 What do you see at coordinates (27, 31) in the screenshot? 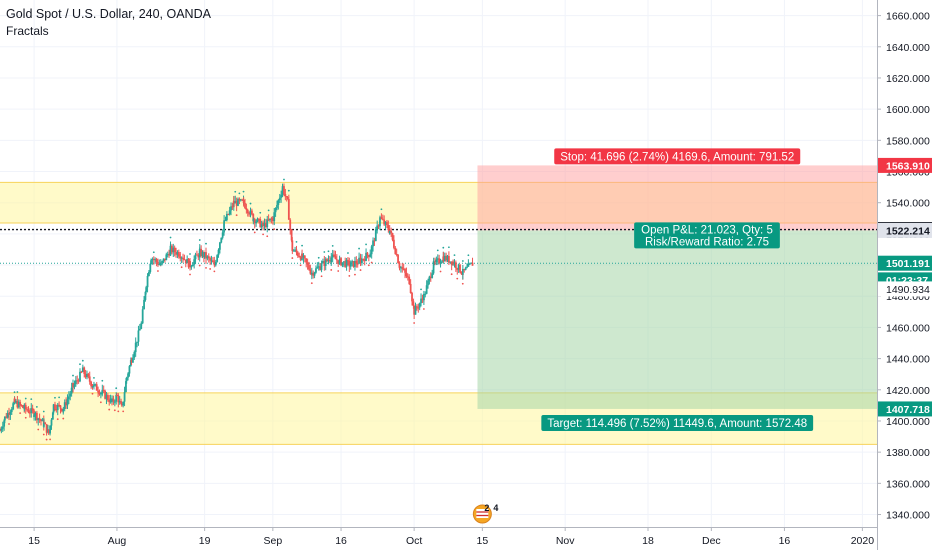
I see `indicator-label: Fractals` at bounding box center [27, 31].